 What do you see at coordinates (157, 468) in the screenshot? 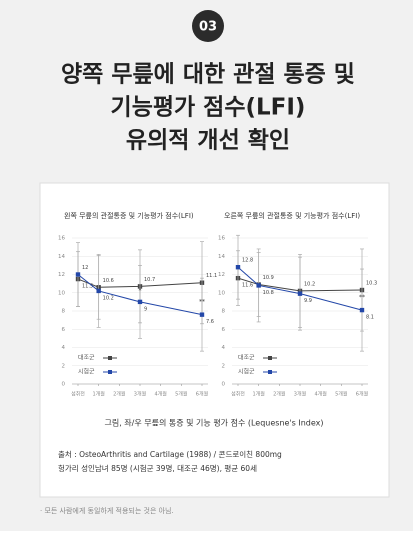
I see `source-line: 헝가리 성인남녀 85명 (시험군 39명, 대조군 46명), 평균 60세` at bounding box center [157, 468].